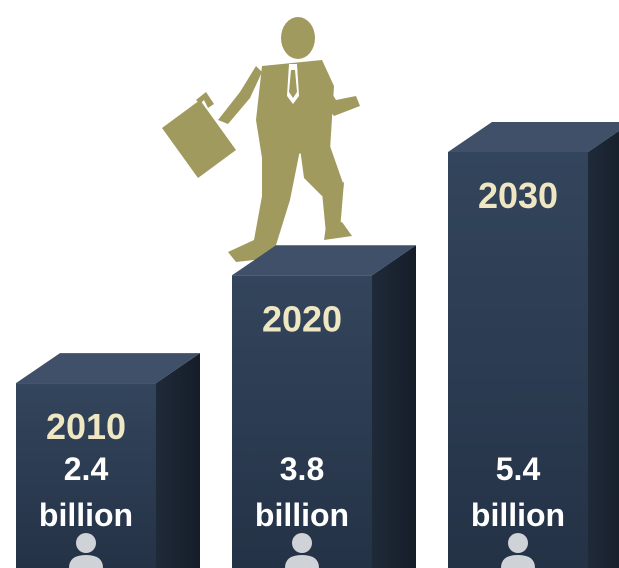 The height and width of the screenshot is (568, 619). I want to click on bar-value-label: 3.8, so click(302, 469).